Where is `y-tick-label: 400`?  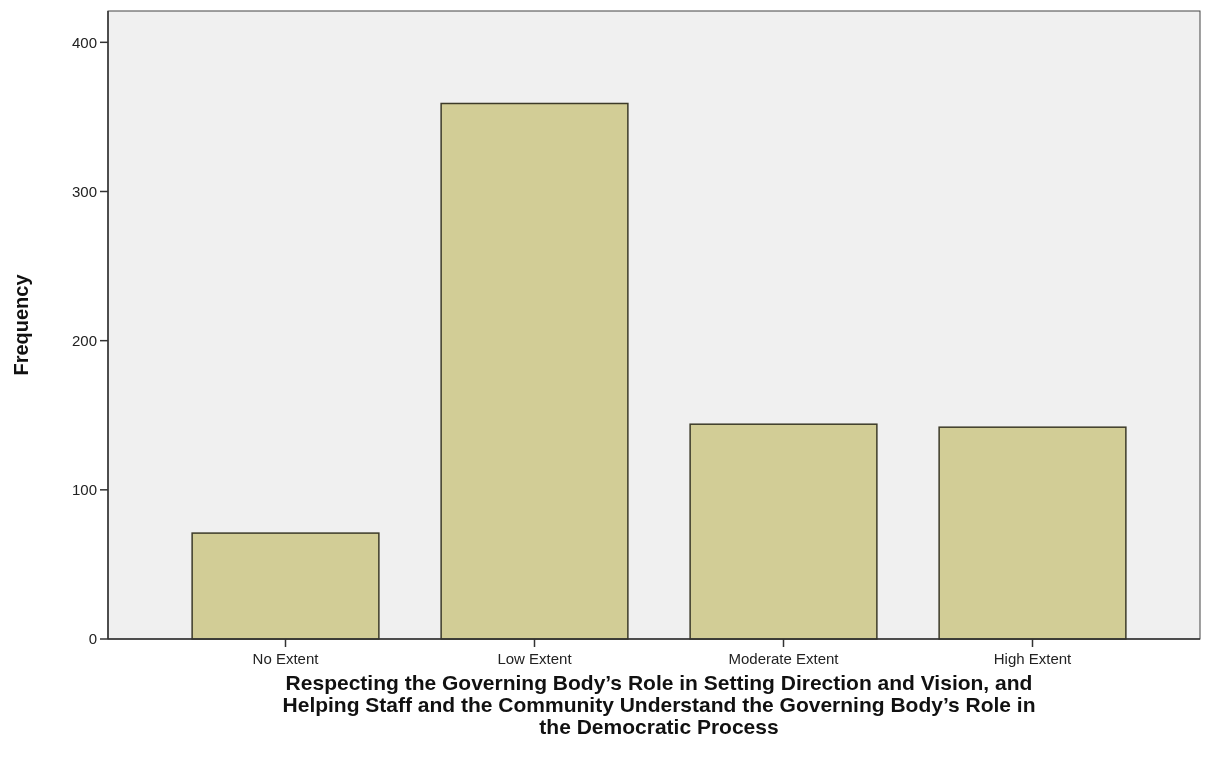 y-tick-label: 400 is located at coordinates (84, 42).